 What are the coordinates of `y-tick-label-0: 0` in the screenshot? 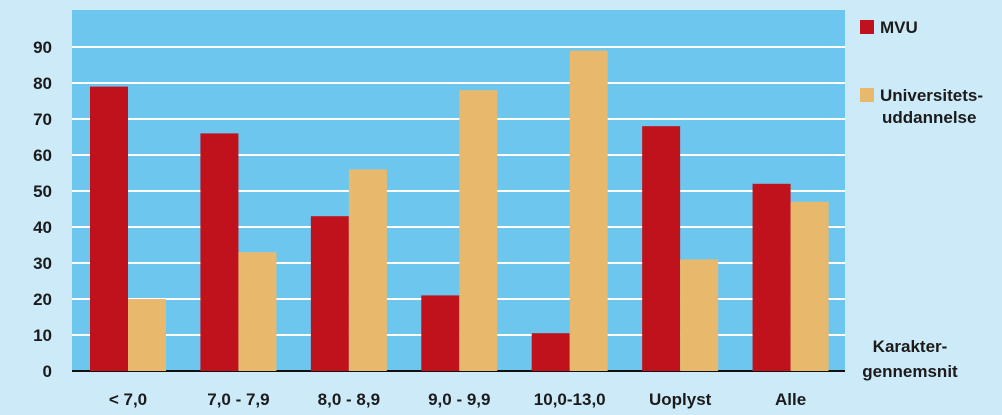 It's located at (47, 371).